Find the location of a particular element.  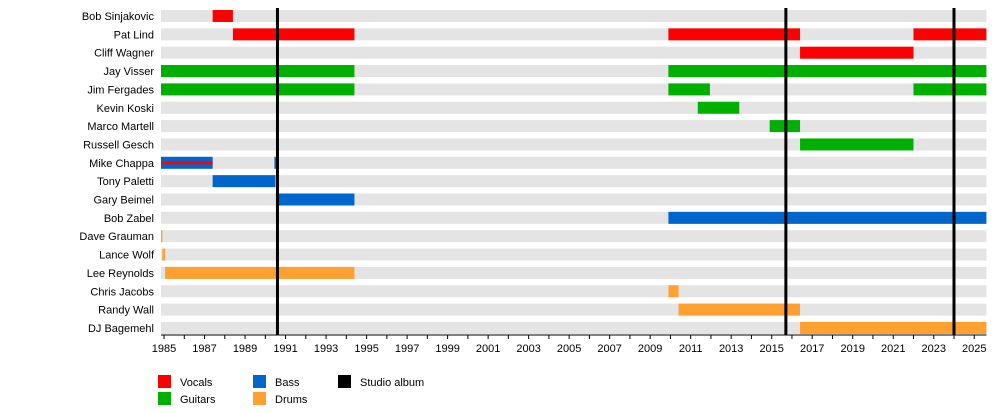

legend-label-vocals: Vocals is located at coordinates (196, 383).